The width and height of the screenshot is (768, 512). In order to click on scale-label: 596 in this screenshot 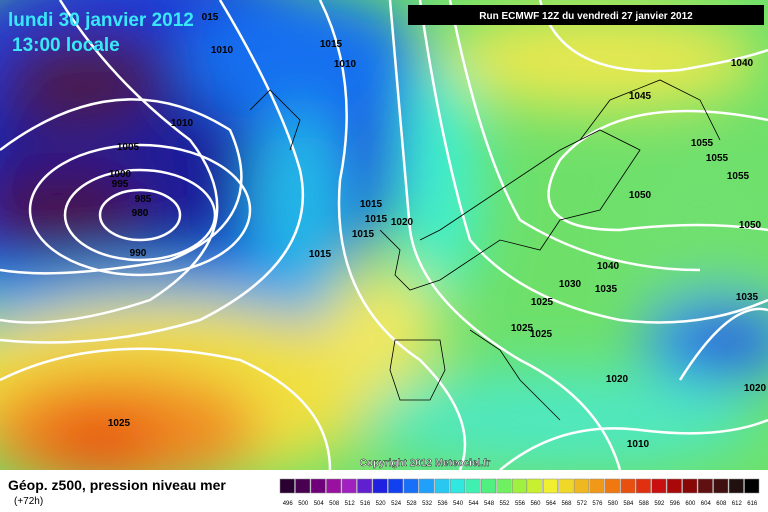, I will do `click(675, 504)`.